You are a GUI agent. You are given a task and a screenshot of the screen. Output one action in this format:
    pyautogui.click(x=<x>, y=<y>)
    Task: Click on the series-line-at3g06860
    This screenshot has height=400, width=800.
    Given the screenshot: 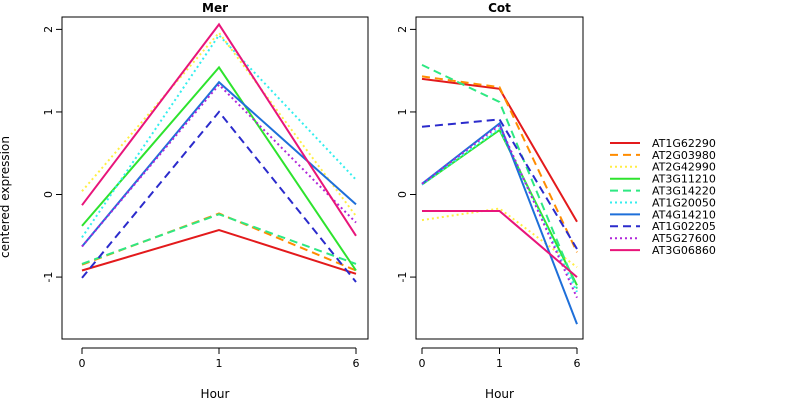 What is the action you would take?
    pyautogui.click(x=500, y=244)
    